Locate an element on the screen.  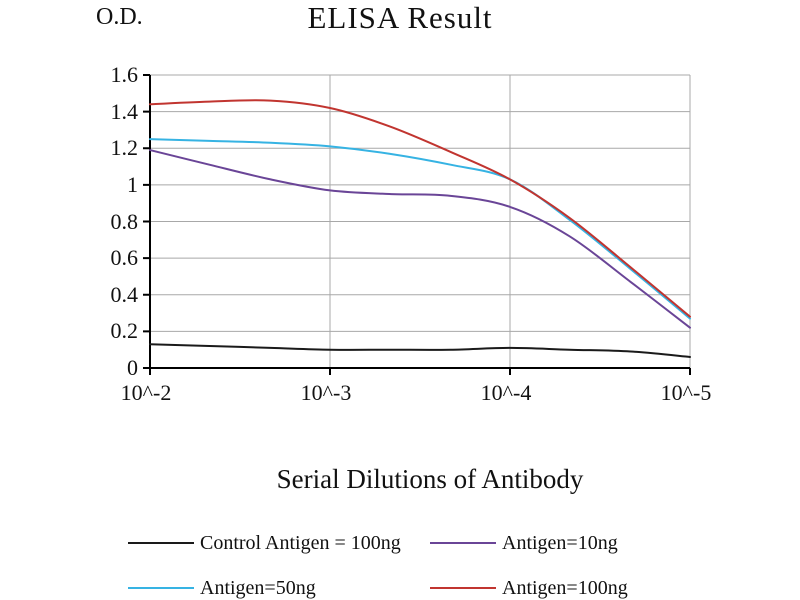
y-tick-label: 0 is located at coordinates (132, 367).